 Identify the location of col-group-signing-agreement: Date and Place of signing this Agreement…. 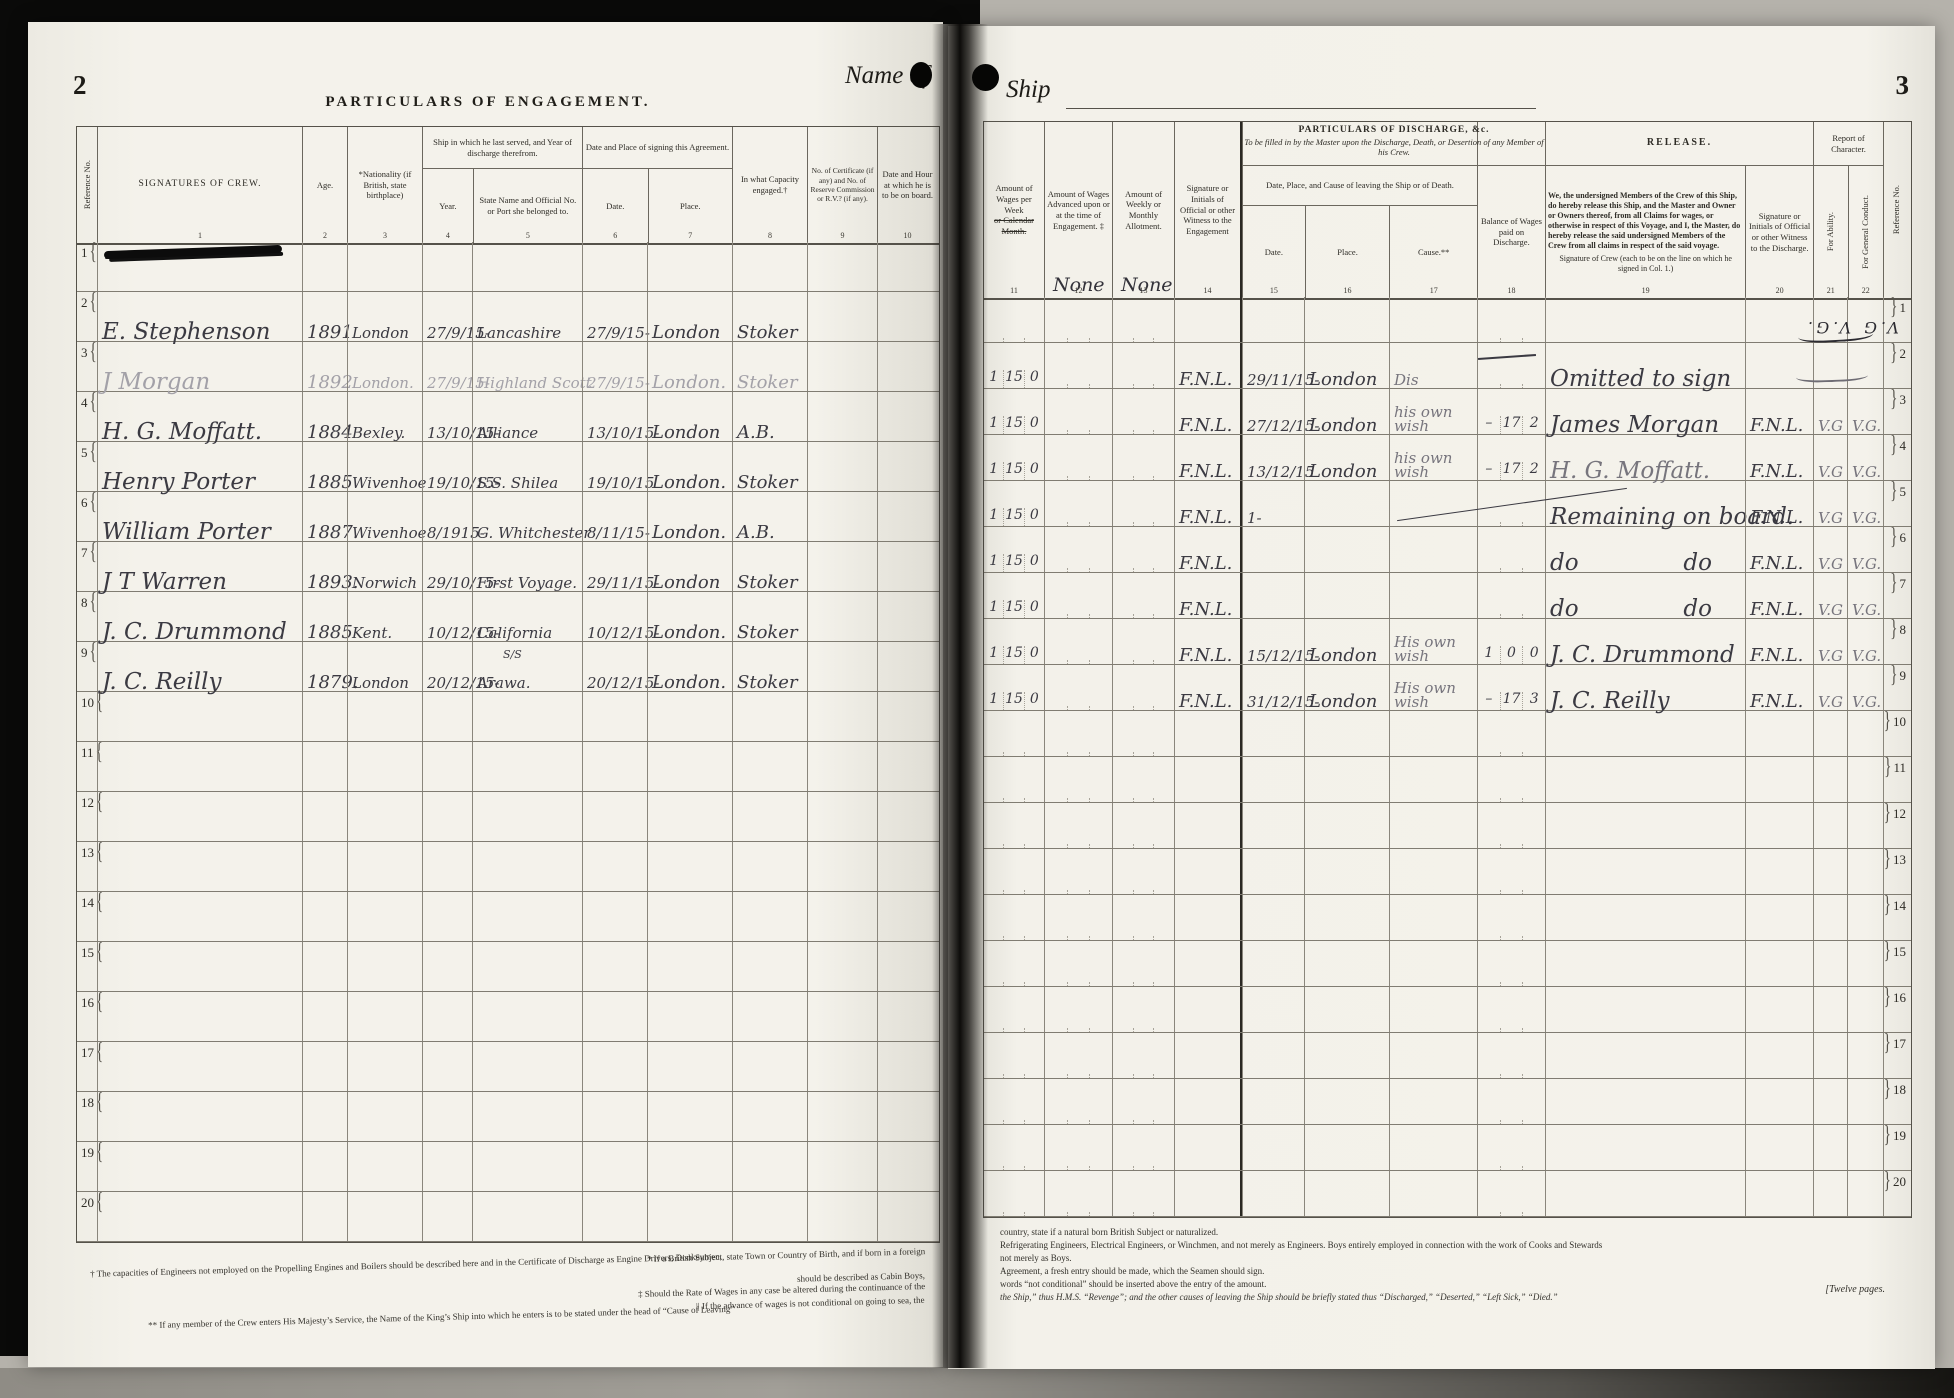
(657, 185).